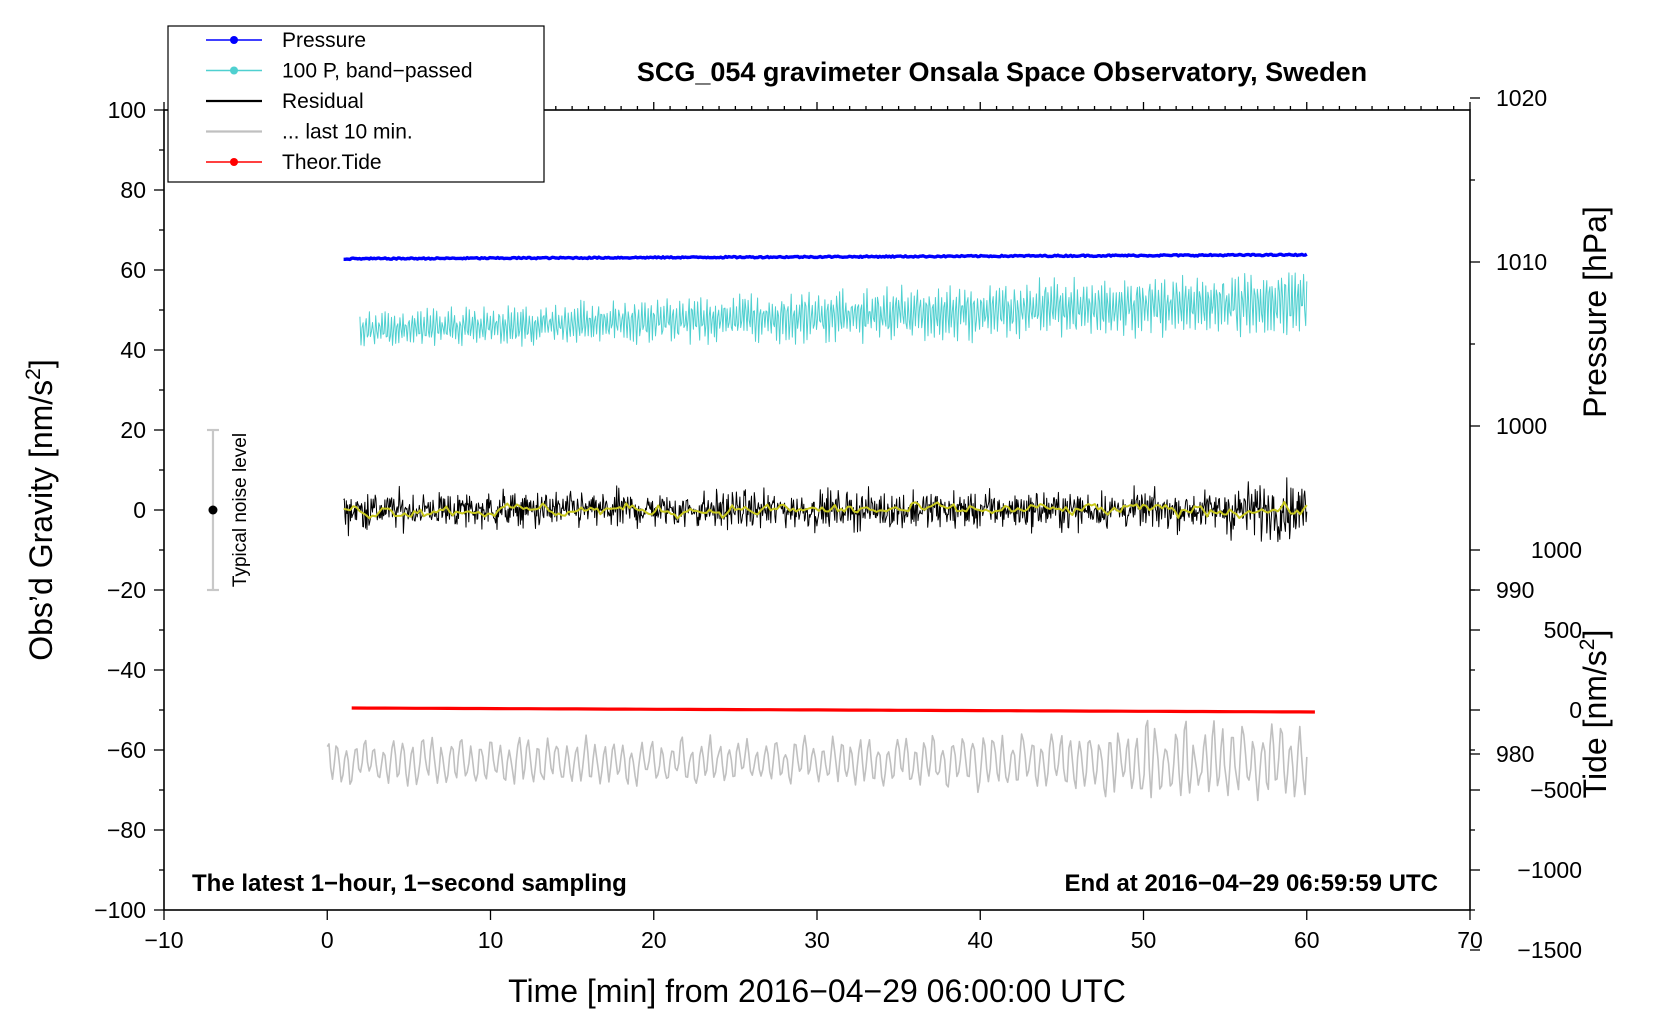 This screenshot has width=1660, height=1020. Describe the element at coordinates (409, 883) in the screenshot. I see `annotation-left: The latest 1−hour, 1−second sampling` at that location.